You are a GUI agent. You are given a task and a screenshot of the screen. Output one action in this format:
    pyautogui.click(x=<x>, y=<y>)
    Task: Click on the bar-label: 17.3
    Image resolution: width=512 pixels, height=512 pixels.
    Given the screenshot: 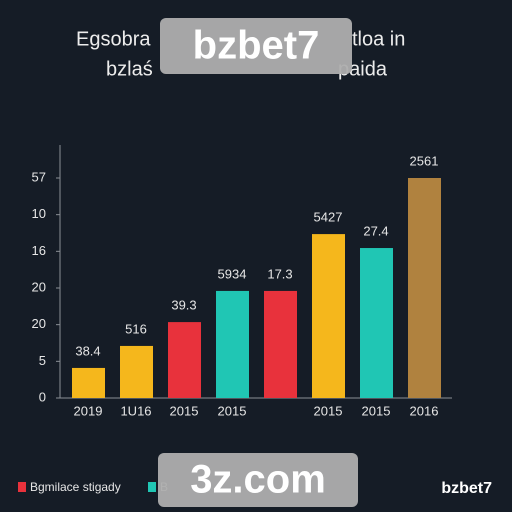 What is the action you would take?
    pyautogui.click(x=279, y=273)
    